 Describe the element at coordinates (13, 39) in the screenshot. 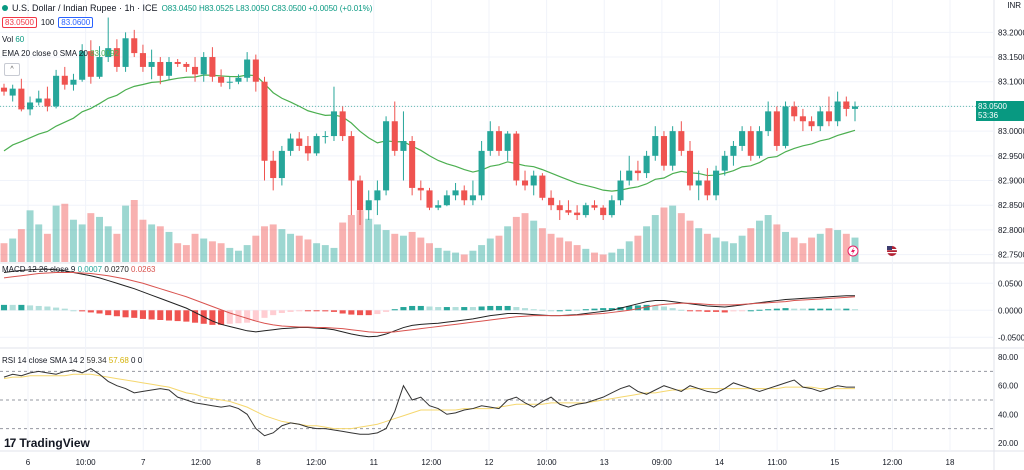

I see `volume-legend: Vol 60` at that location.